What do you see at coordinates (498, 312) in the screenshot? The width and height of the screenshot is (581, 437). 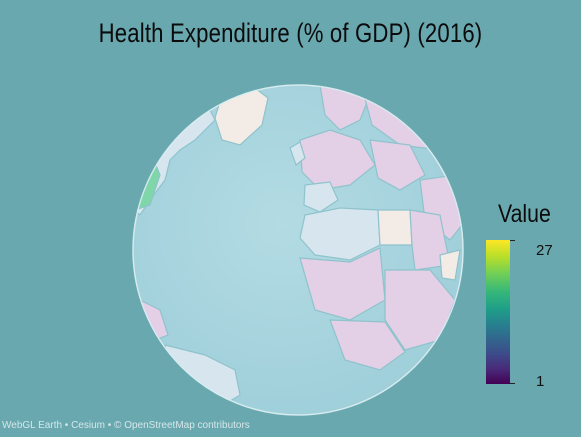 I see `colorbar` at bounding box center [498, 312].